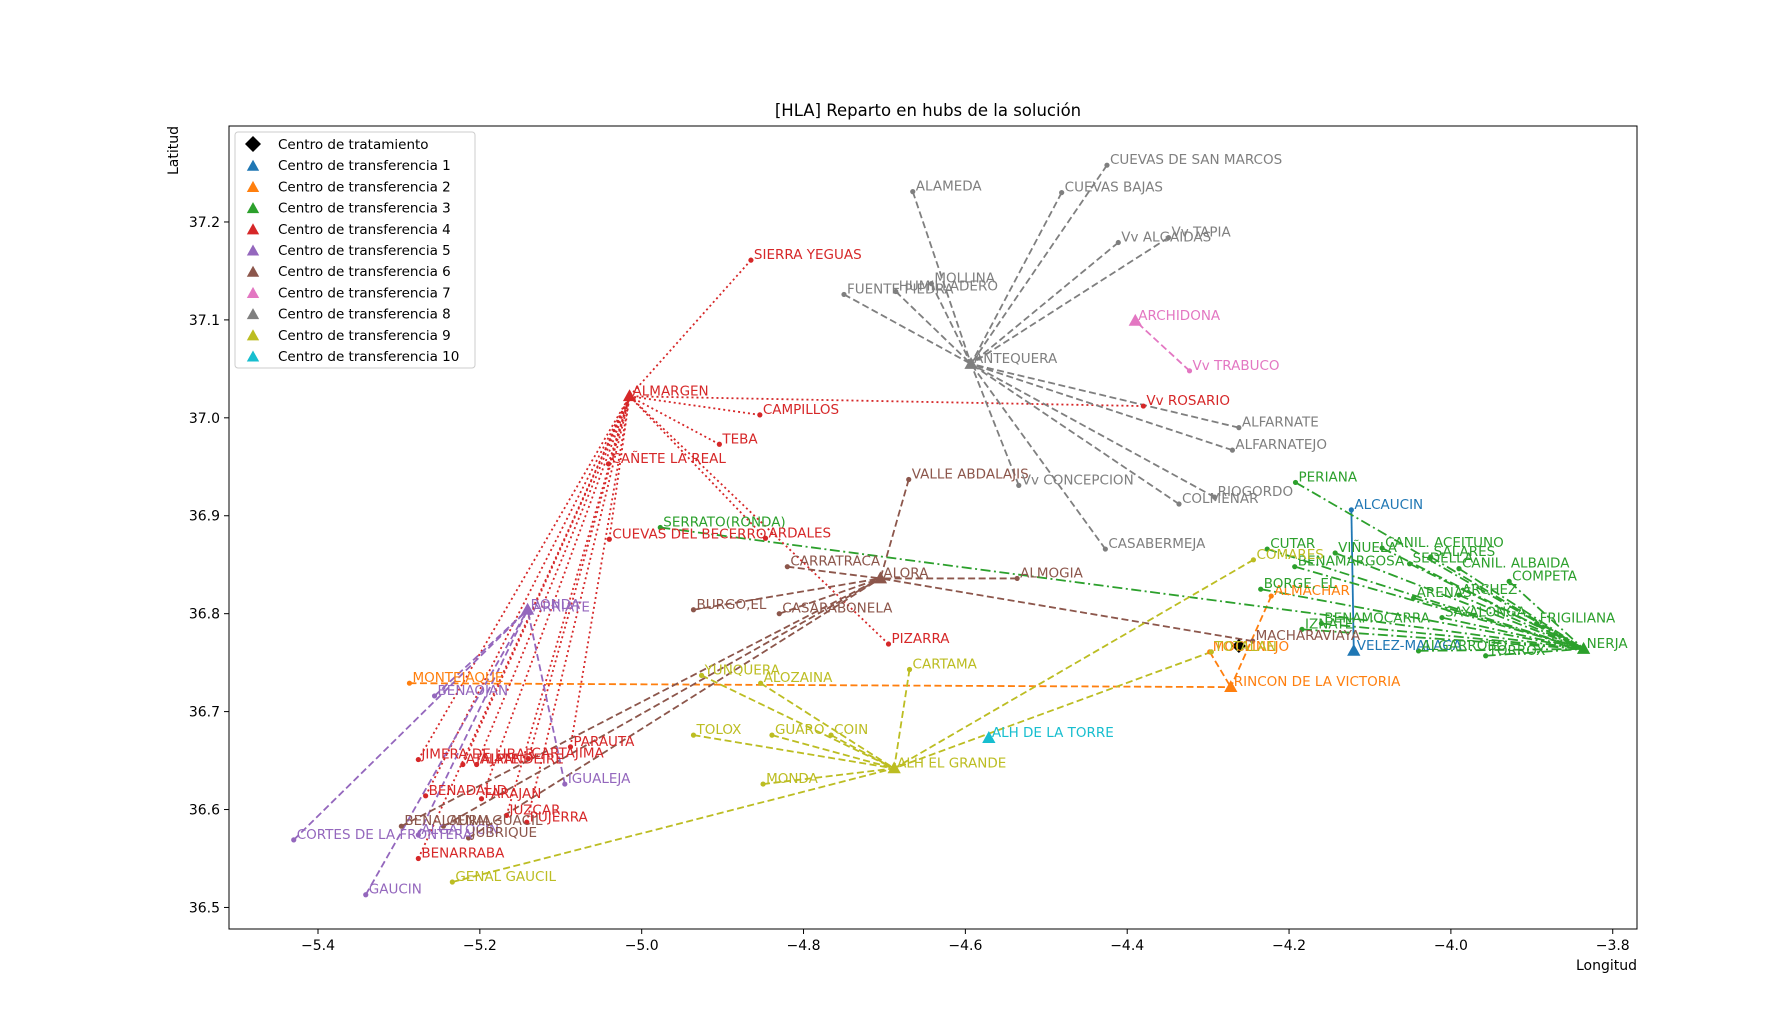  I want to click on y-tick-label: 36.6, so click(204, 811).